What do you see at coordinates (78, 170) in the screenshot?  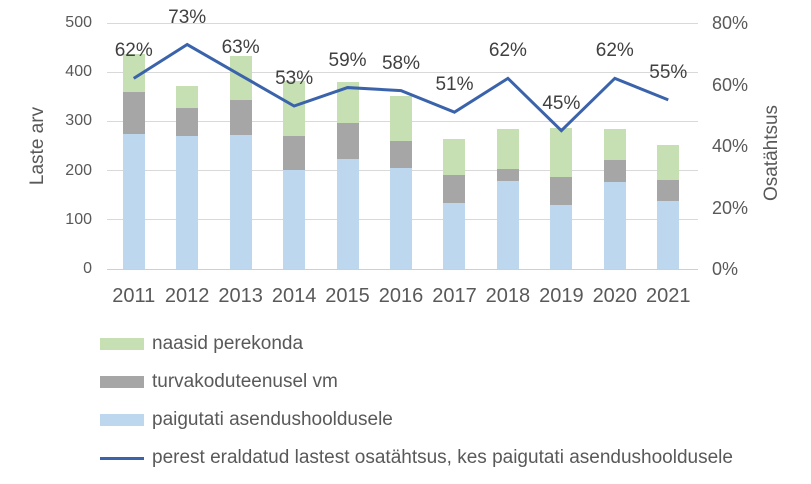 I see `y-axis-left-tick-label: 200` at bounding box center [78, 170].